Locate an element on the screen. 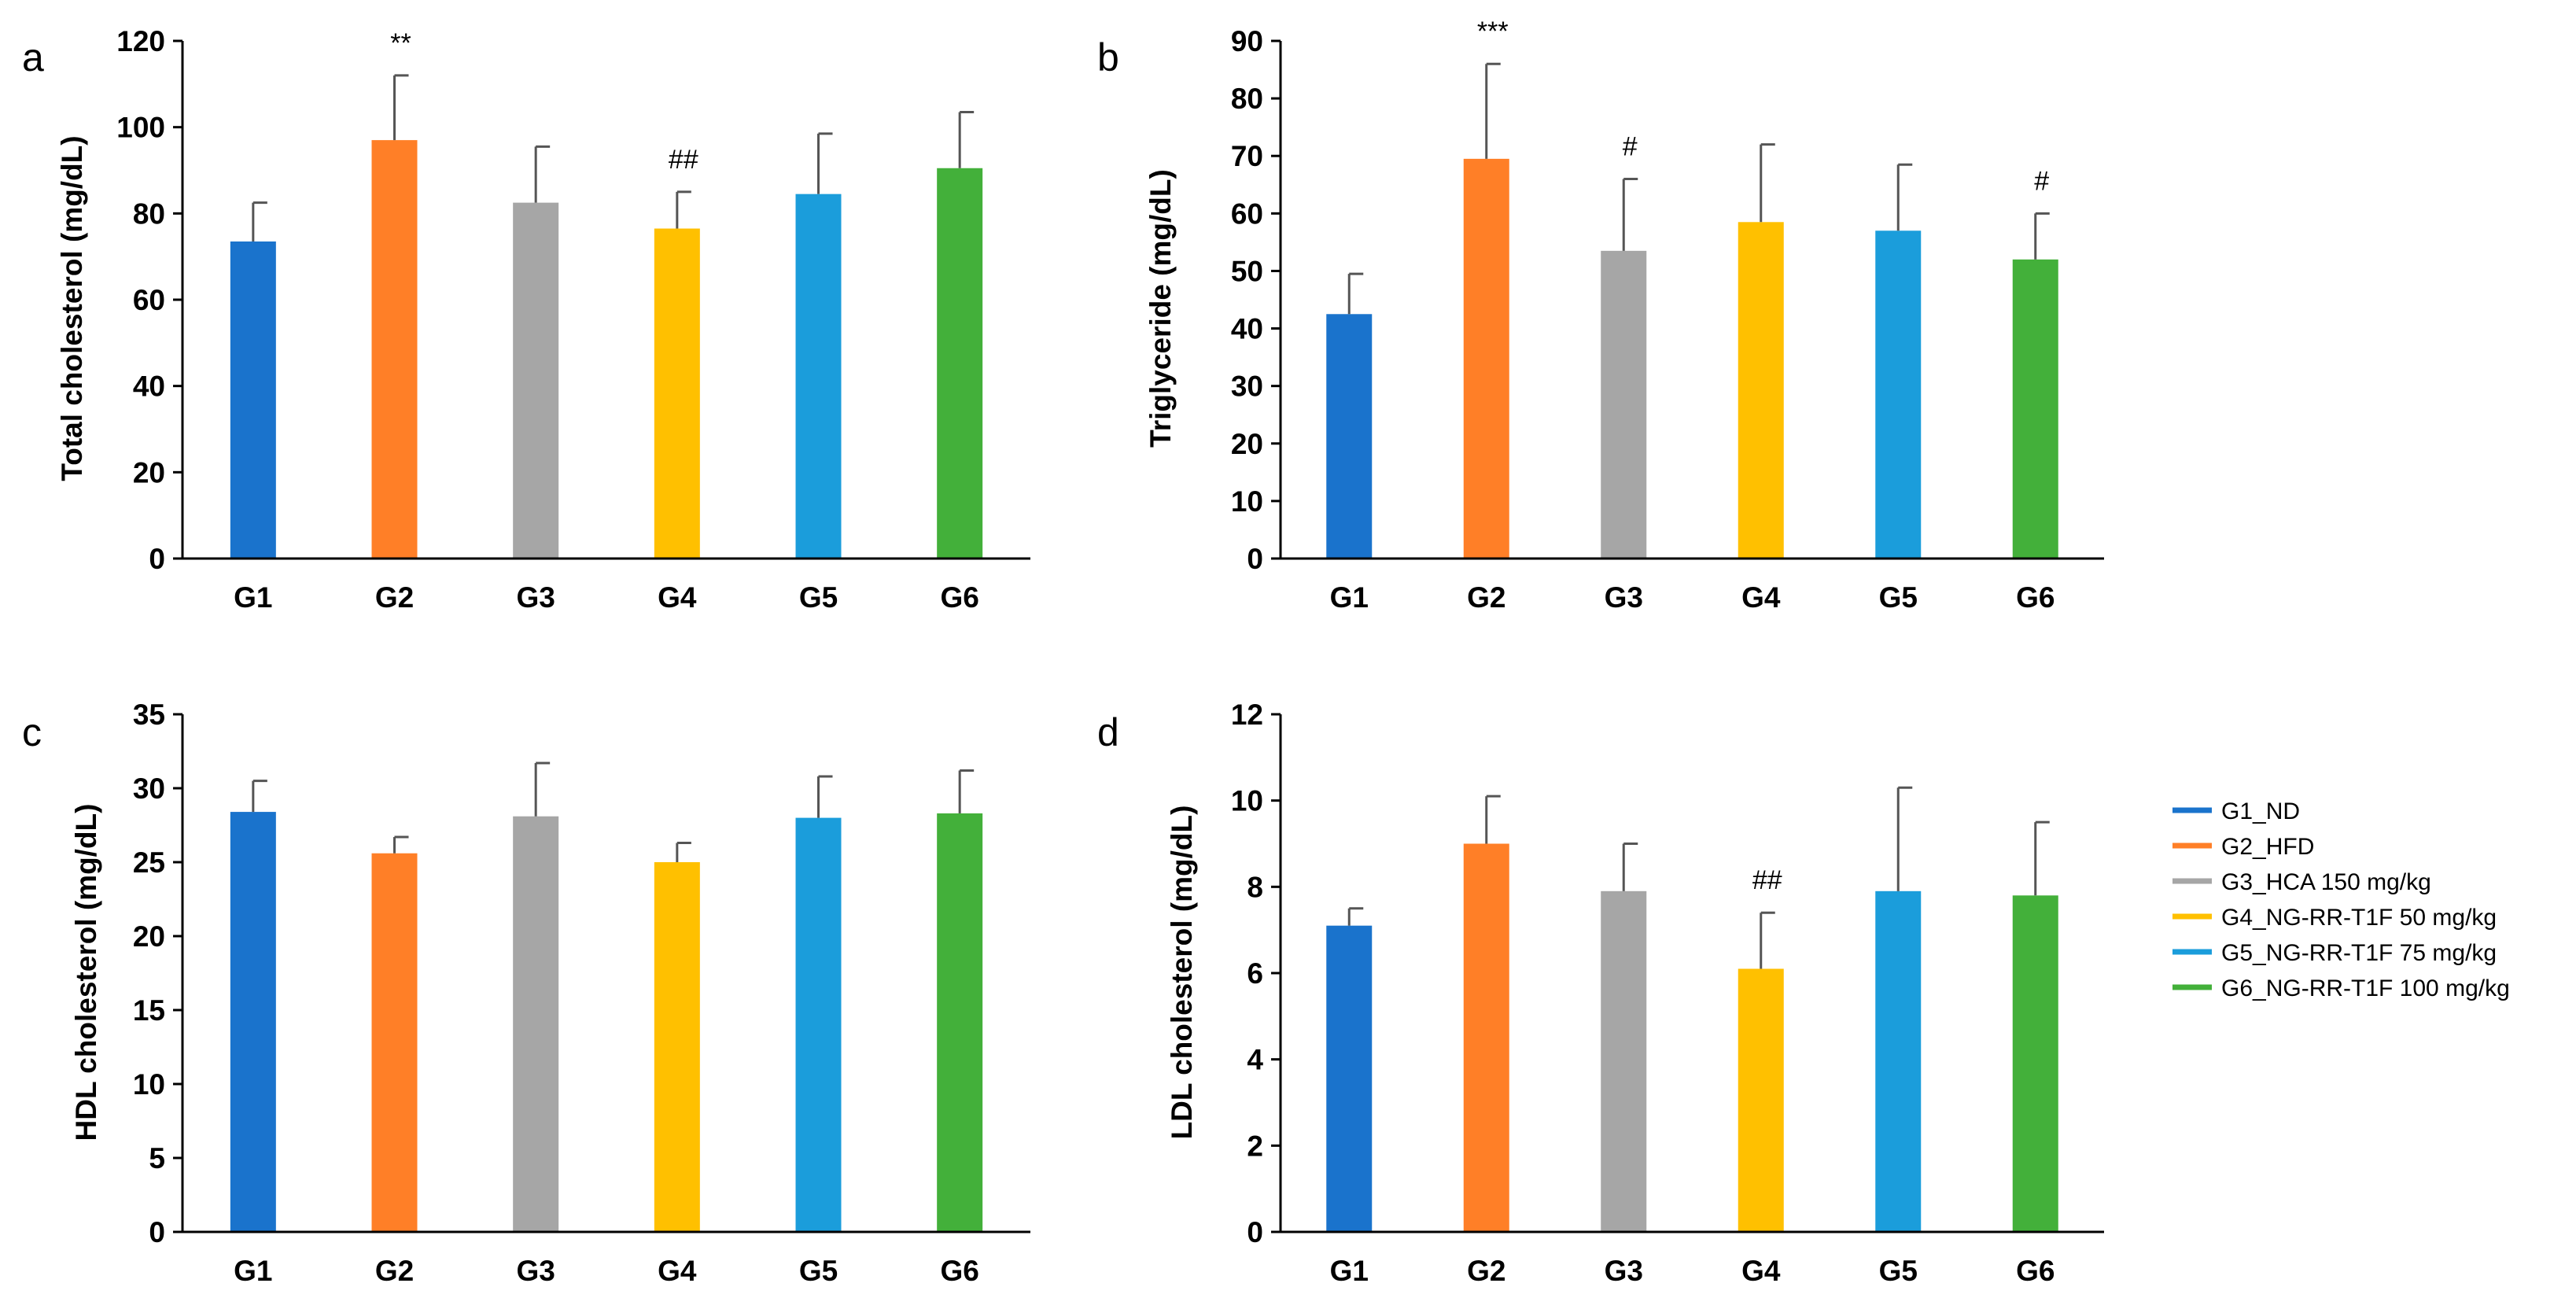 This screenshot has height=1309, width=2576. panel-b-x-tick-label-g6: G6 is located at coordinates (2035, 597).